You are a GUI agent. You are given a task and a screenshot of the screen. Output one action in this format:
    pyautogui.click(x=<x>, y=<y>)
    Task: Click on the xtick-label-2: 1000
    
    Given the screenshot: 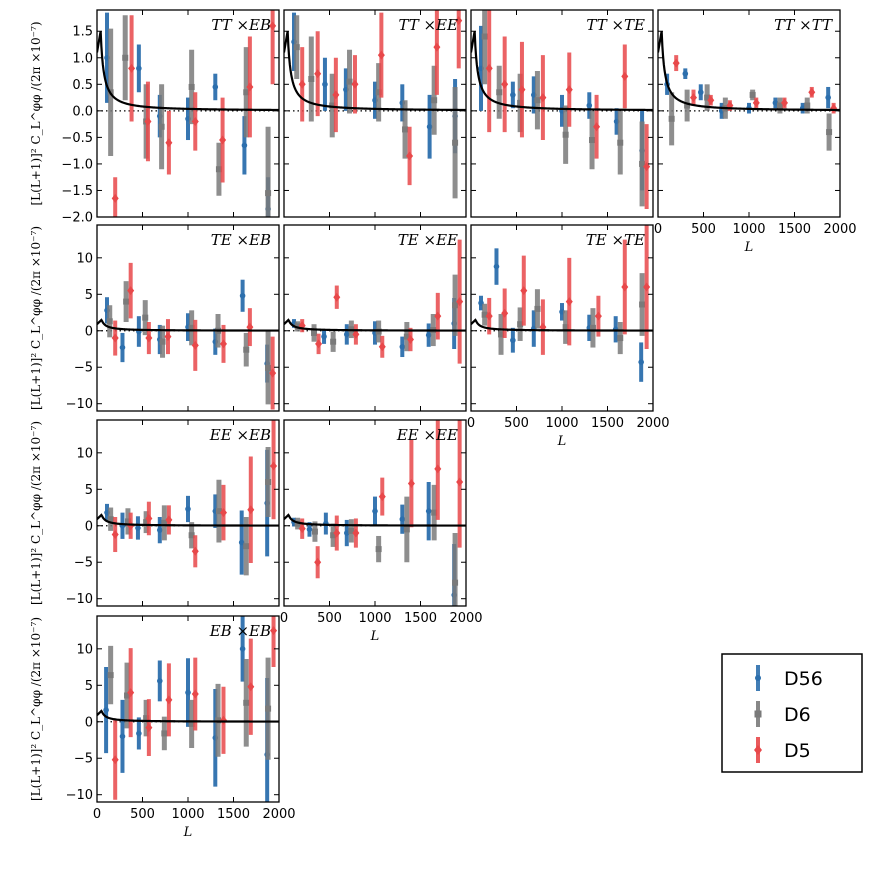 What is the action you would take?
    pyautogui.click(x=374, y=618)
    